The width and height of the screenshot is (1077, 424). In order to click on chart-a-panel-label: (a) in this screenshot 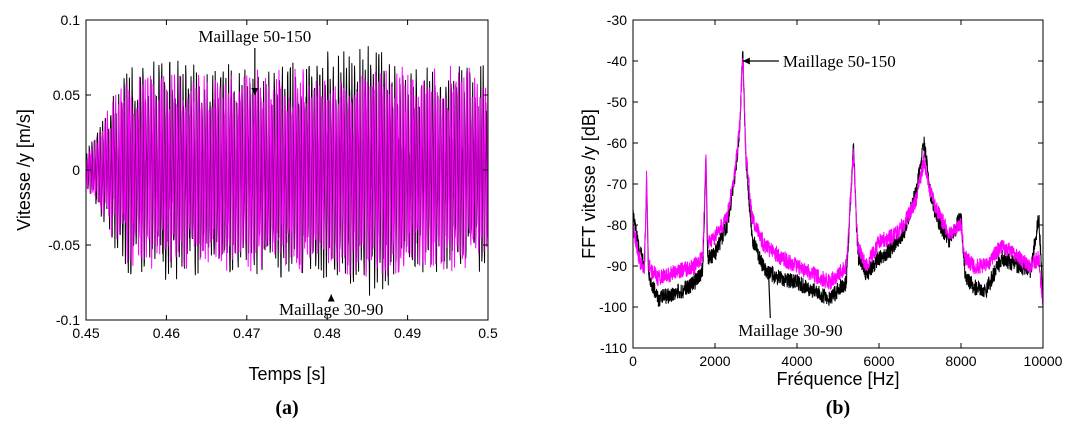, I will do `click(286, 408)`.